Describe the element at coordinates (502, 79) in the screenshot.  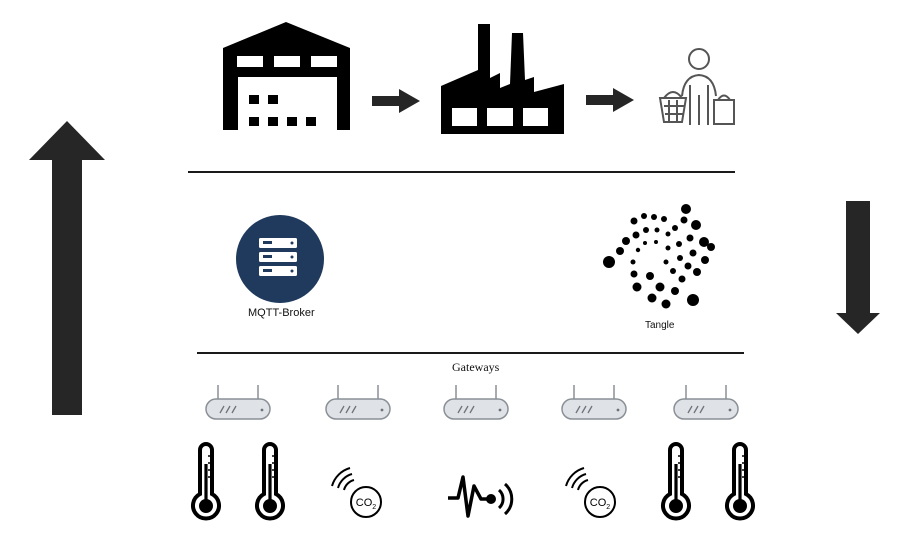
I see `factory-icon` at that location.